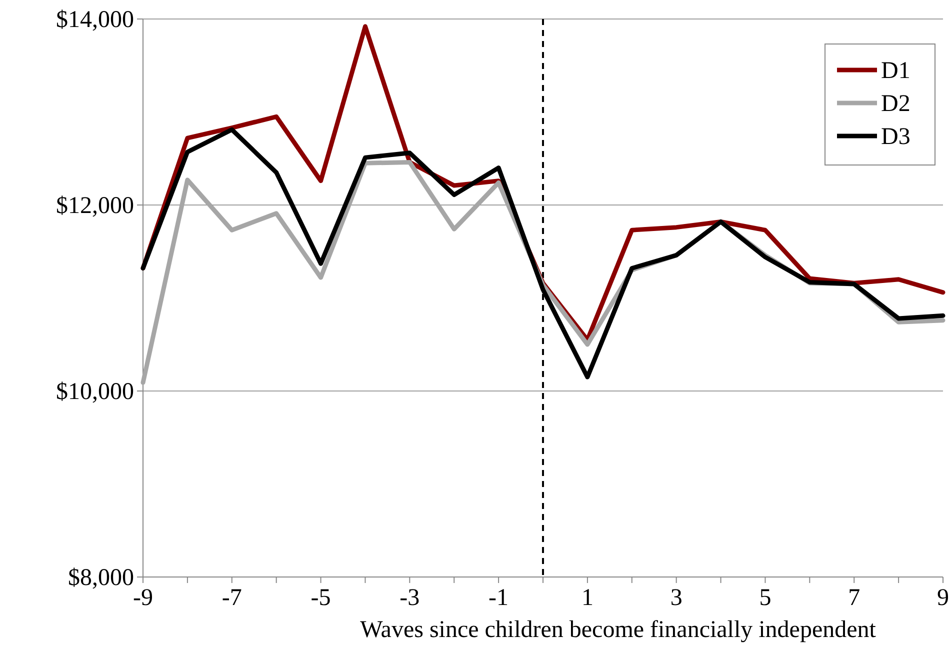 Image resolution: width=952 pixels, height=671 pixels. What do you see at coordinates (587, 598) in the screenshot?
I see `x-tick-label: 1` at bounding box center [587, 598].